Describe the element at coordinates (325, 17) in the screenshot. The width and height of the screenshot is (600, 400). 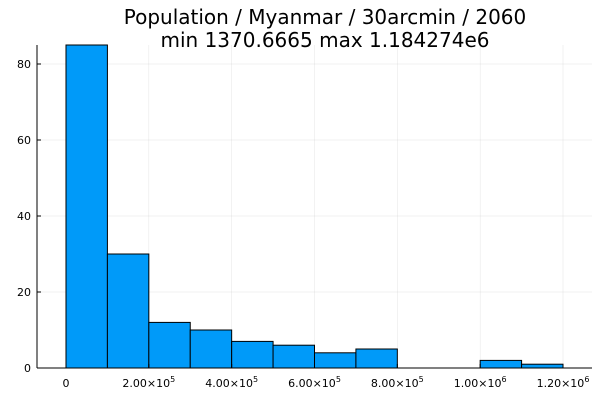
I see `chart-title: Population / Myanmar / 30arcmin / 2060` at that location.